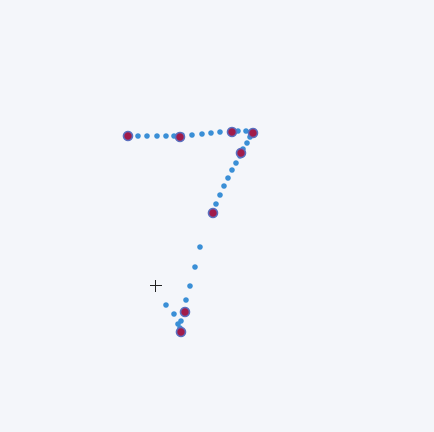 The width and height of the screenshot is (434, 432). I want to click on crosshair-icon, so click(156, 286).